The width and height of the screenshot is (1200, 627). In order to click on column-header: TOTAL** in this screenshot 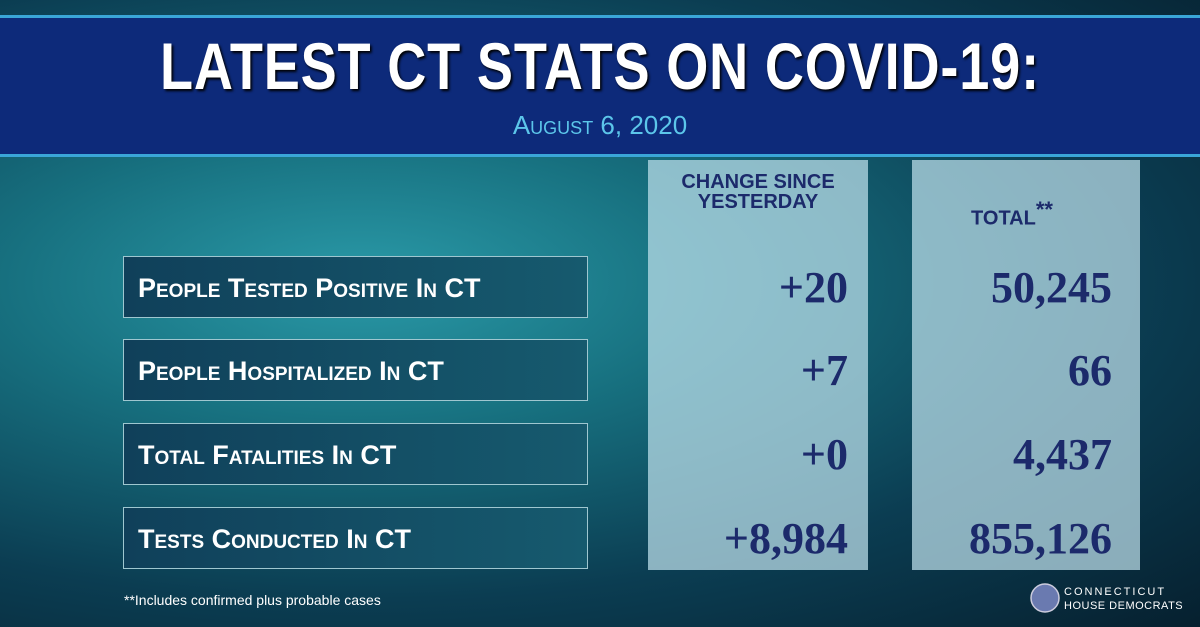, I will do `click(1012, 213)`.